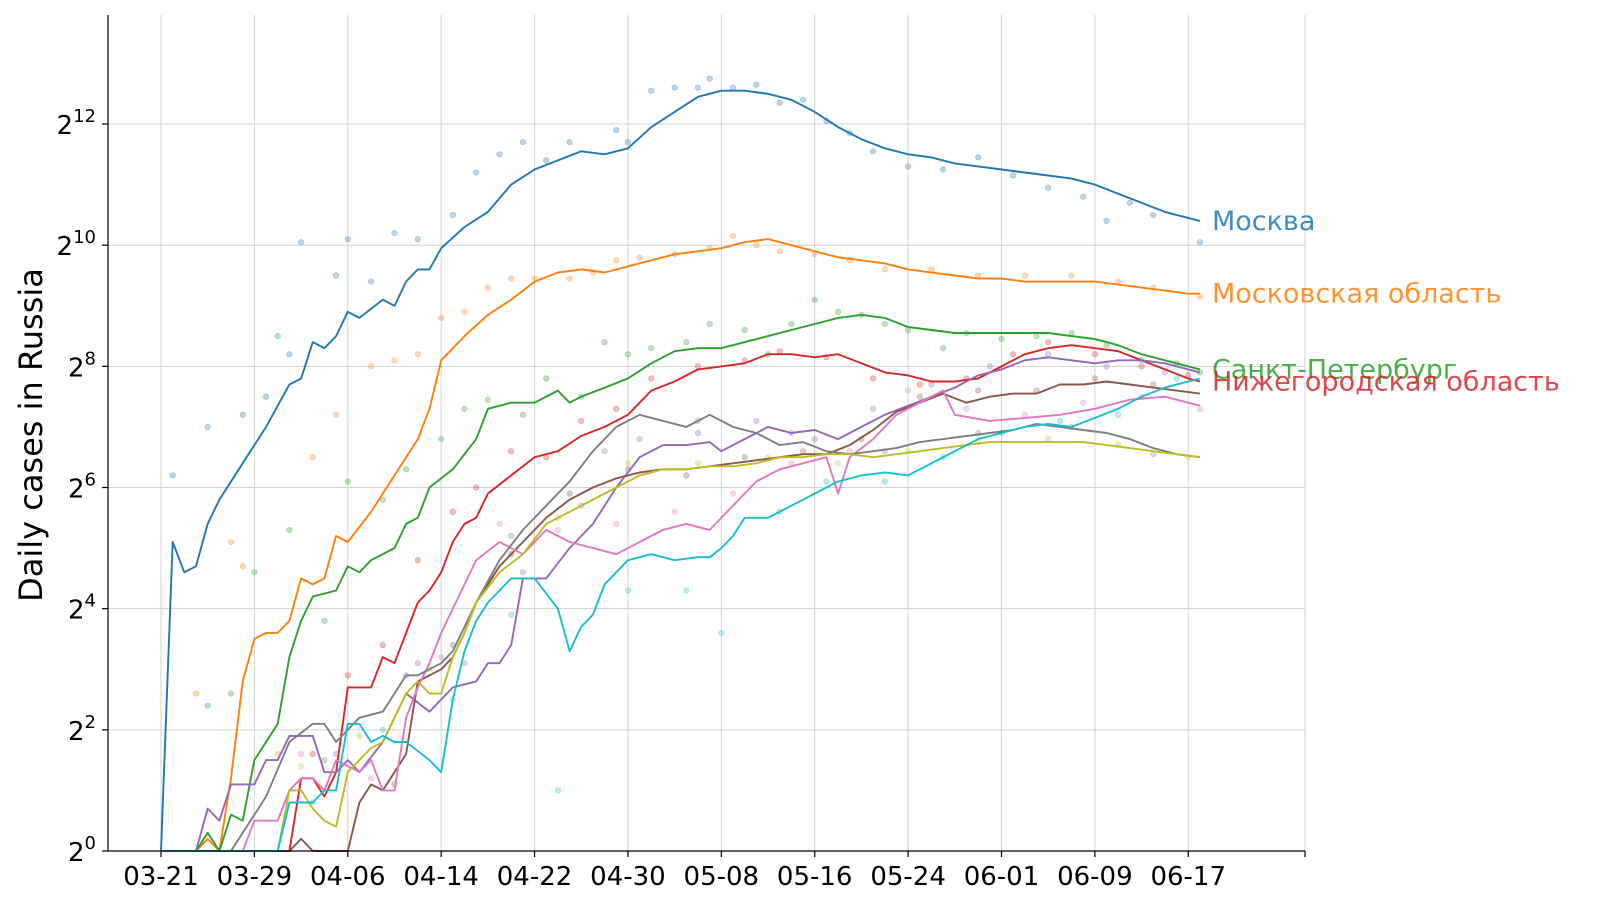 This screenshot has width=1600, height=900. Describe the element at coordinates (82, 608) in the screenshot. I see `y-tick-label: 24` at that location.